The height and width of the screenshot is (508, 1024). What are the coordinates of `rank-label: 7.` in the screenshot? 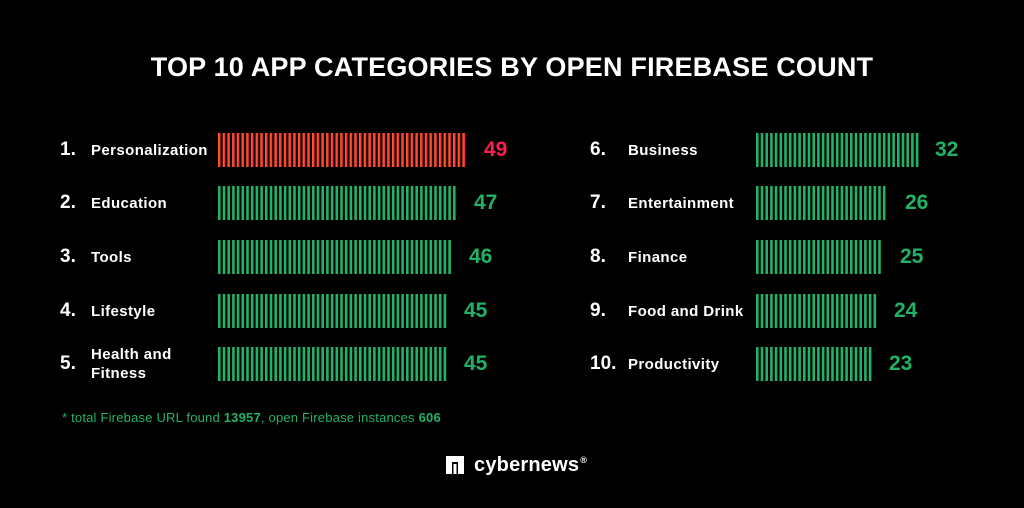 It's located at (598, 202).